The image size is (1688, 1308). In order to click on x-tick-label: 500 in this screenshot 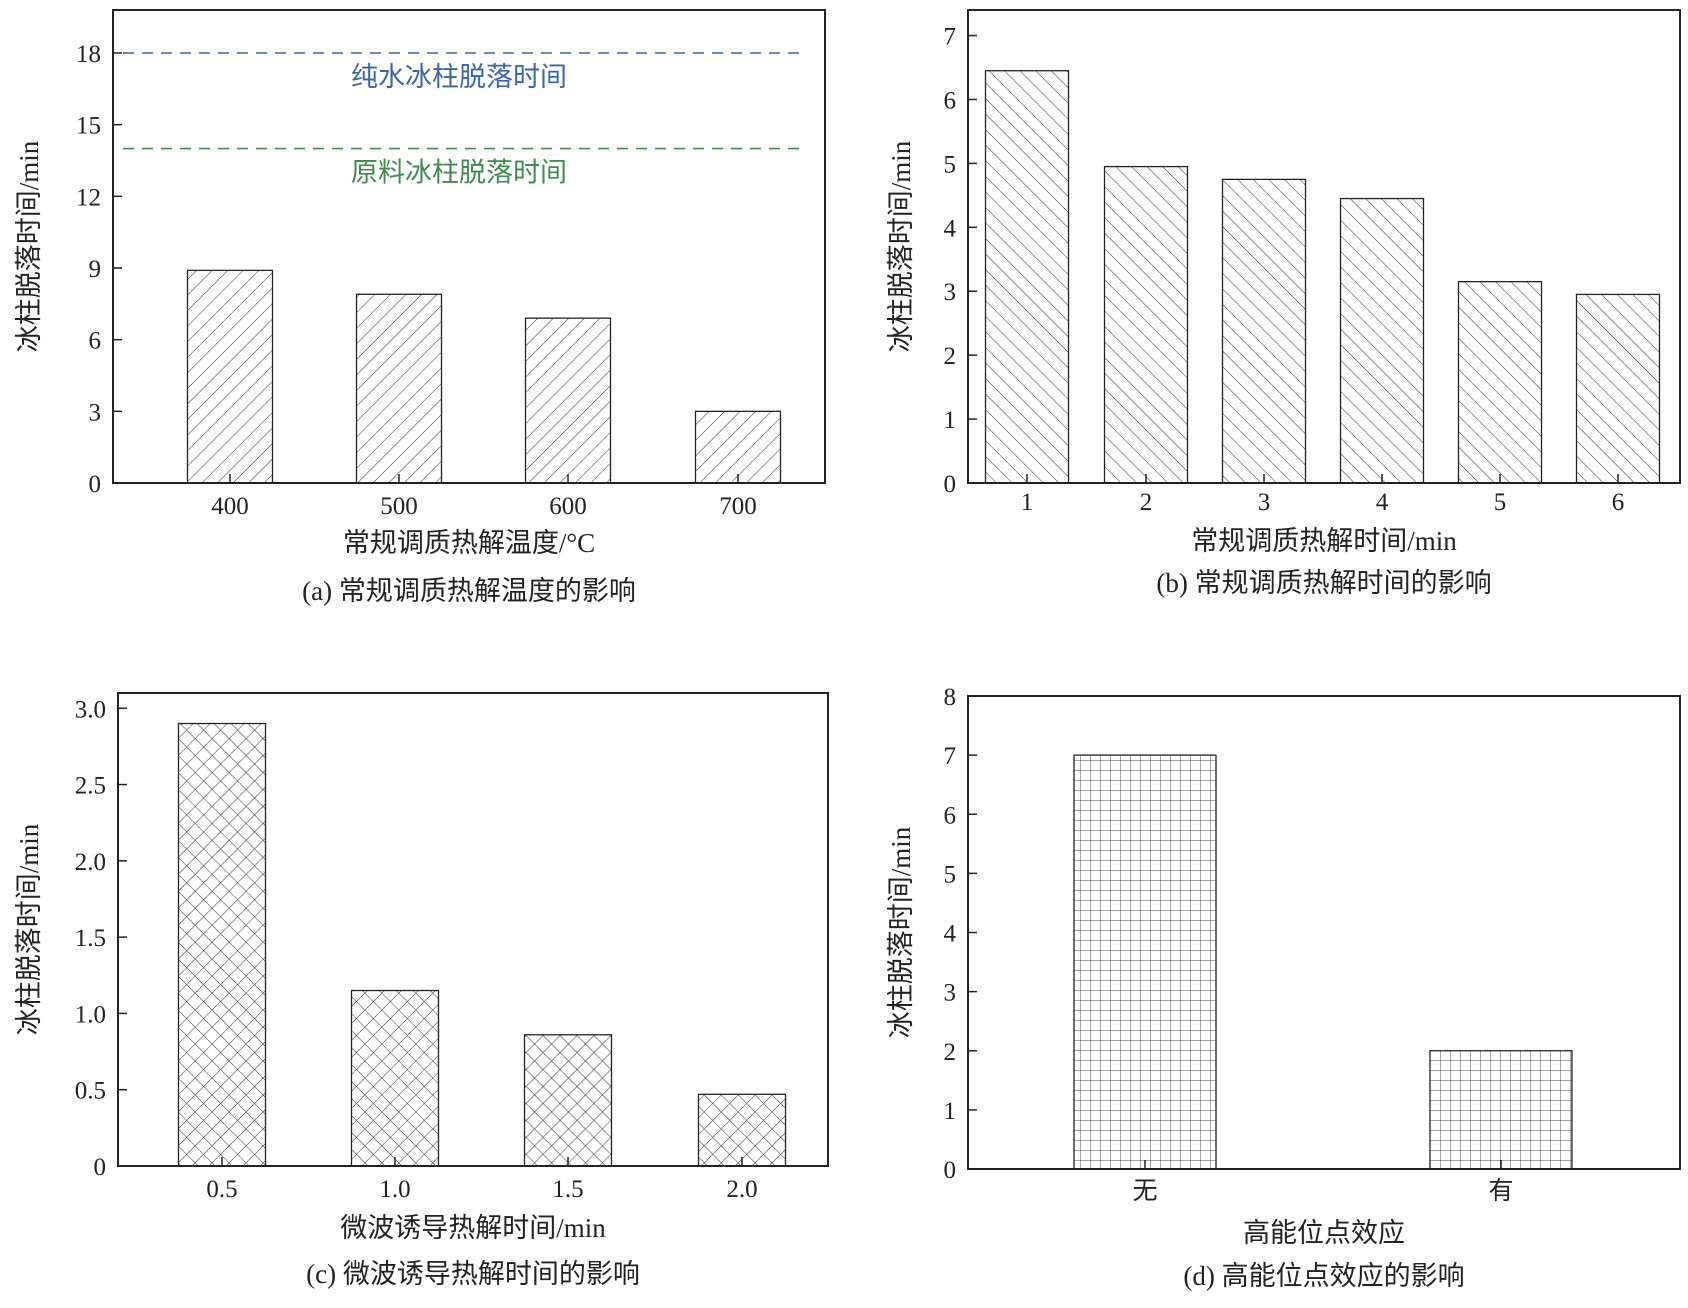, I will do `click(399, 506)`.